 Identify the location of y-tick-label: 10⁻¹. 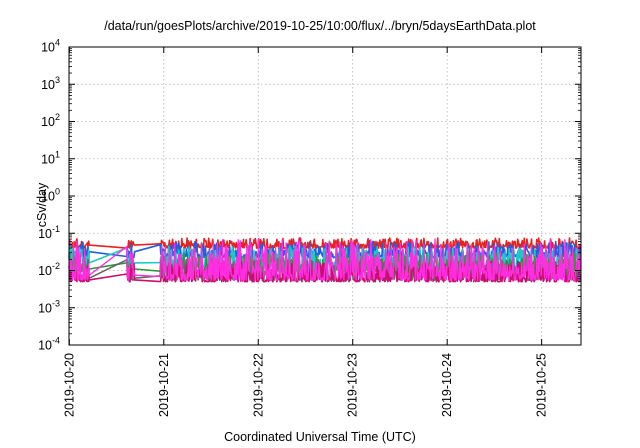
(49, 232).